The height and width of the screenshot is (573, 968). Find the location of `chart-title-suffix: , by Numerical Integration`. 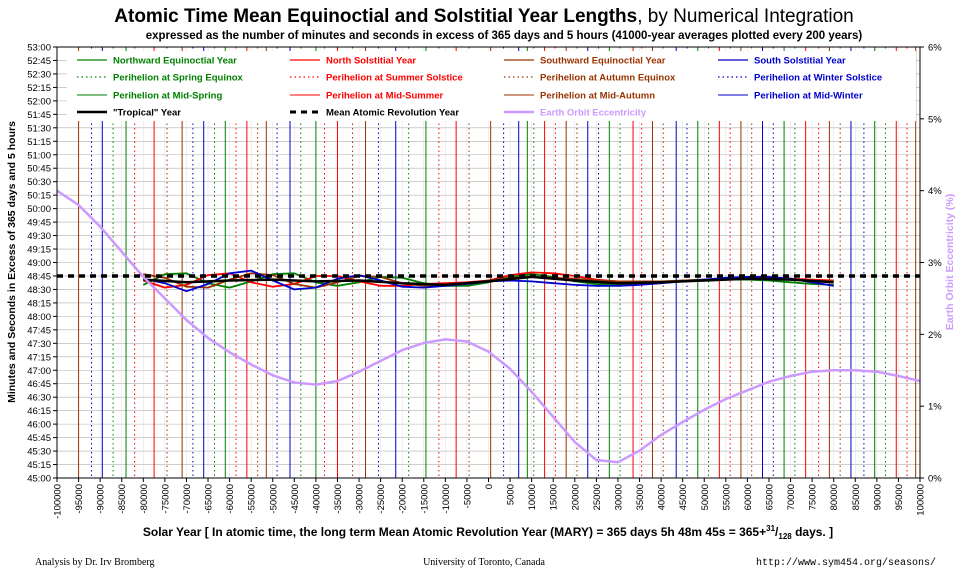

chart-title-suffix: , by Numerical Integration is located at coordinates (745, 16).